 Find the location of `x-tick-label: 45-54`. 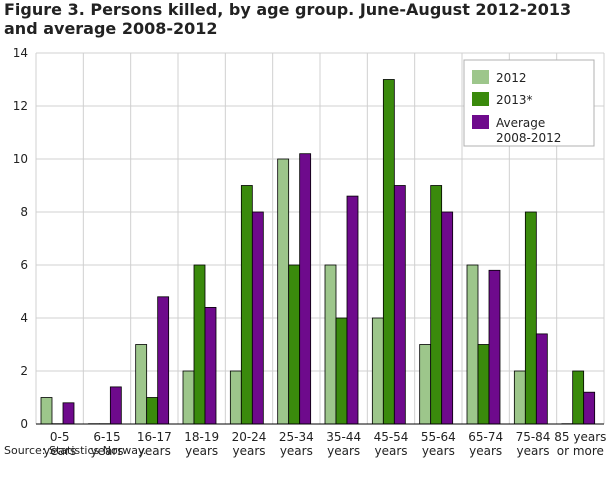

x-tick-label: 45-54 is located at coordinates (391, 437).